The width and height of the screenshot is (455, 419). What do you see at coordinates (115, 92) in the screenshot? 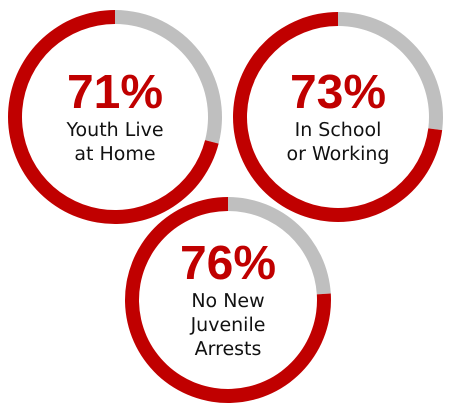
I see `data-label: 71%` at bounding box center [115, 92].